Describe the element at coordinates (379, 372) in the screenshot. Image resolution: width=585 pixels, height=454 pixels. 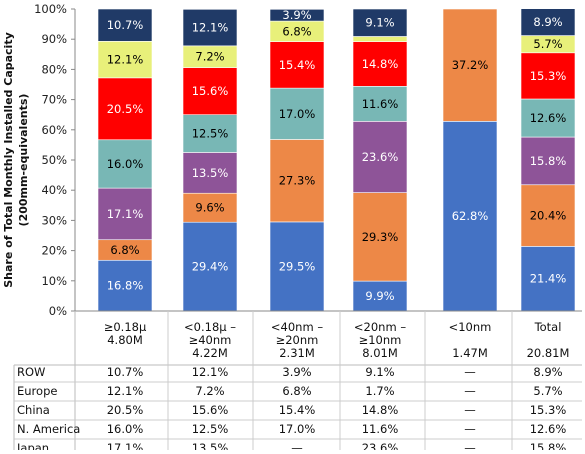
I see `table-cell: 9.1%` at that location.